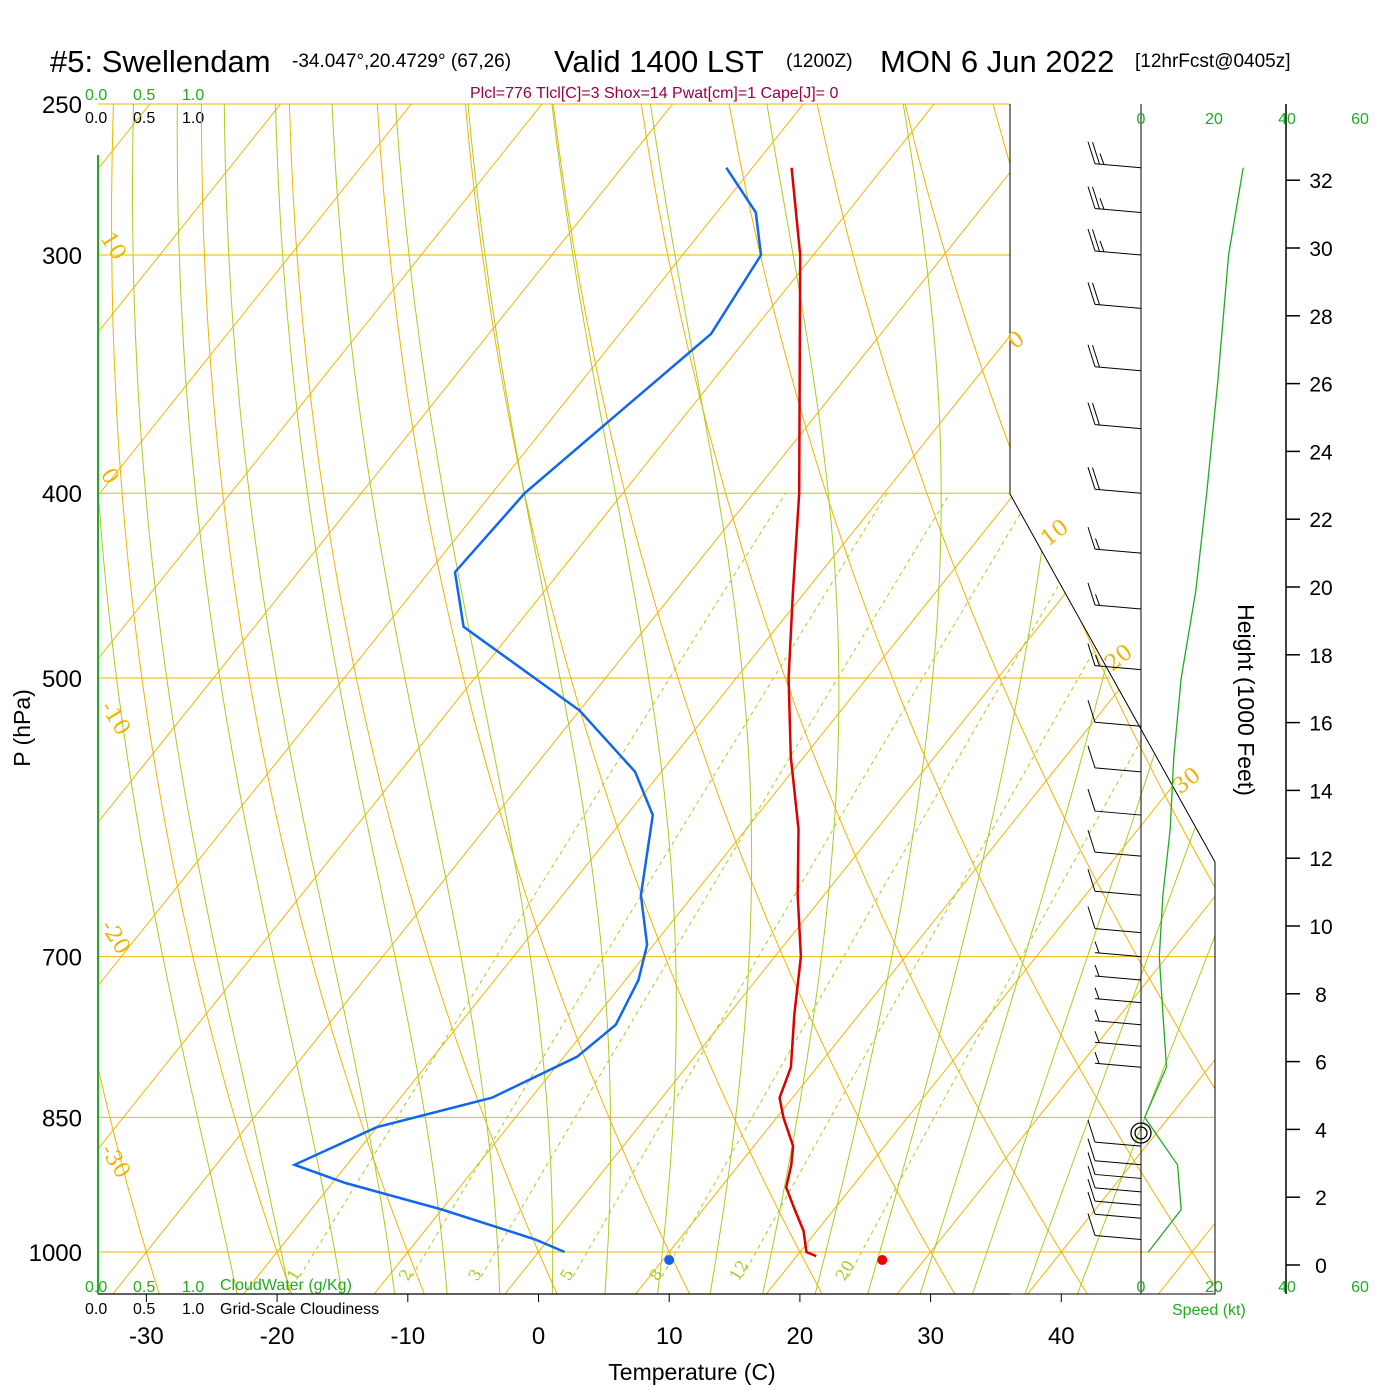 This screenshot has width=1400, height=1400. What do you see at coordinates (1320, 249) in the screenshot?
I see `height-tick: 30` at bounding box center [1320, 249].